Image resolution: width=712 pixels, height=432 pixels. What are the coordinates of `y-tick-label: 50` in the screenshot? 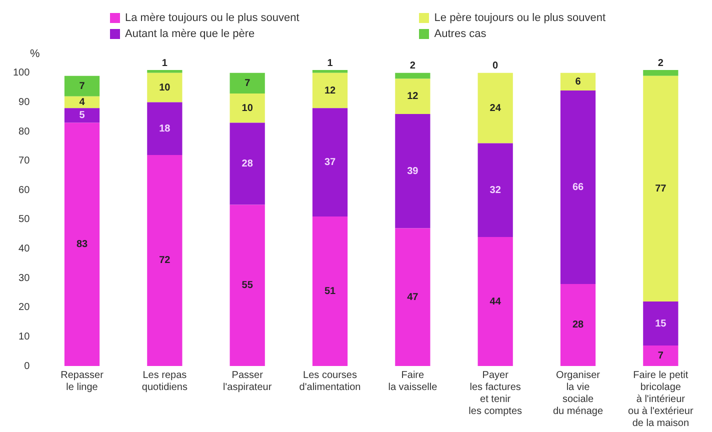 It's located at (24, 220).